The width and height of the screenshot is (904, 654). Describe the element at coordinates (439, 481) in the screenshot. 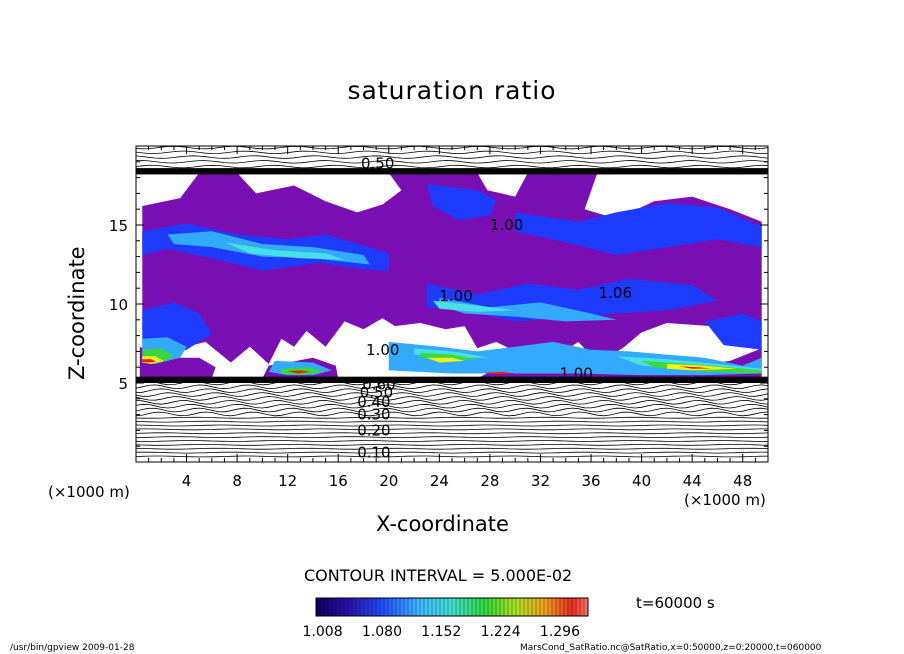

I see `x-tick-label-5: 24` at that location.